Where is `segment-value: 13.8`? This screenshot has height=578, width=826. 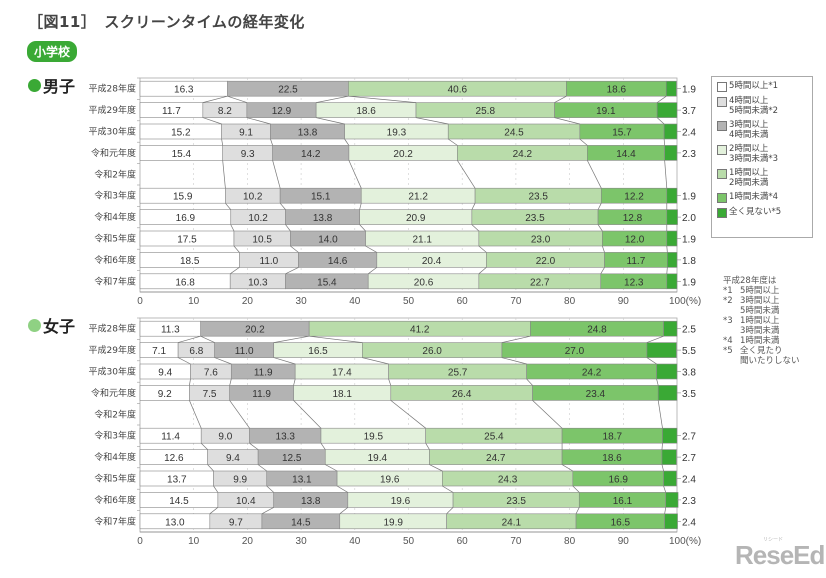
segment-value: 13.8 is located at coordinates (308, 133).